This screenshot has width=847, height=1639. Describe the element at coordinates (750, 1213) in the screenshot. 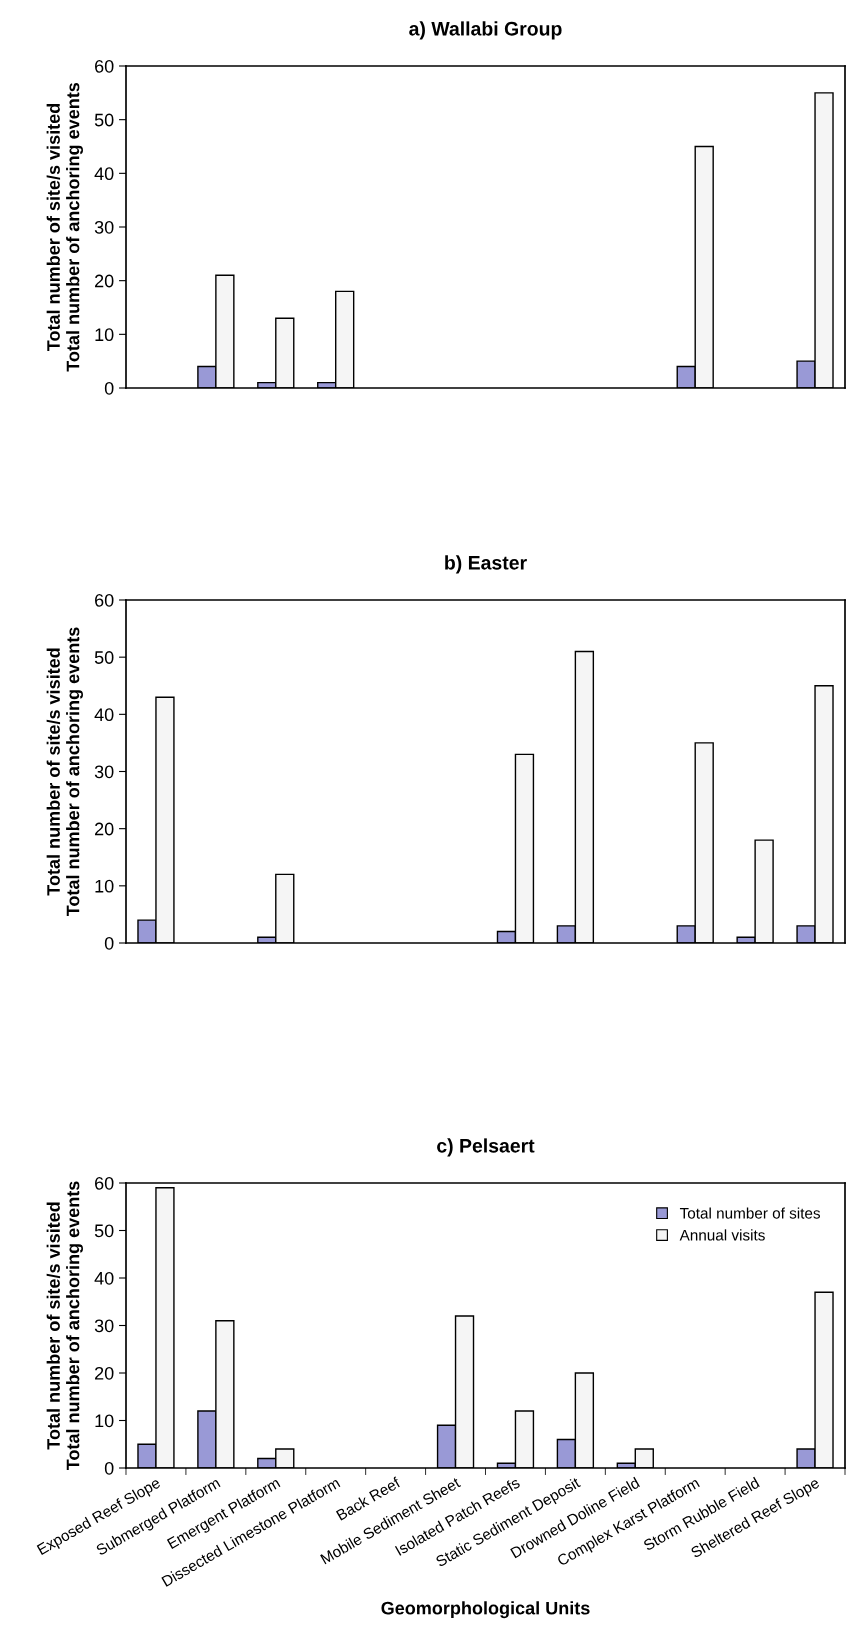

I see `legend-label: Total number of sites` at that location.